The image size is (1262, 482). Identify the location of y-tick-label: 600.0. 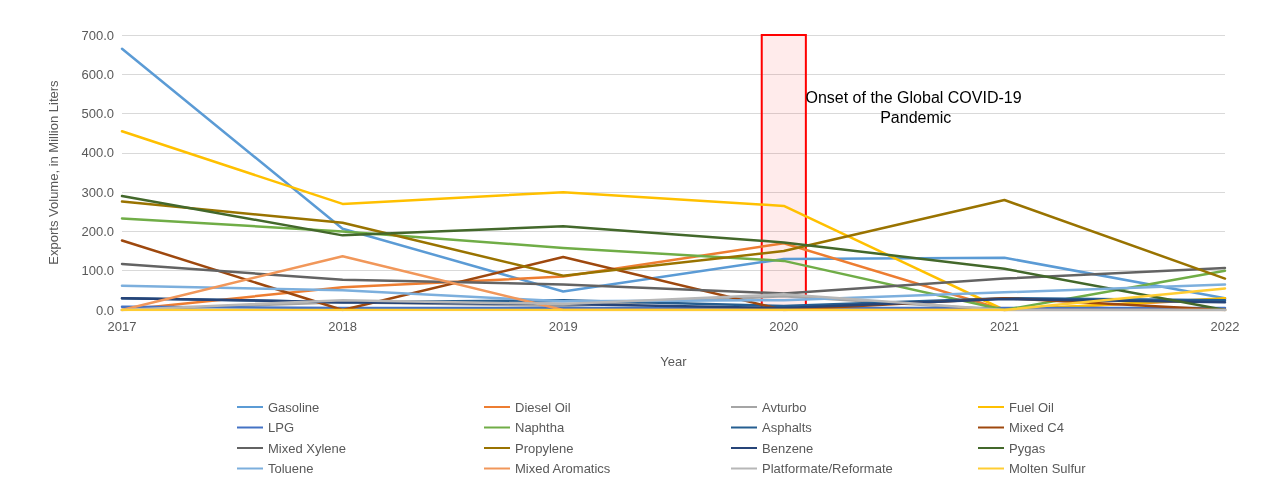
(97, 74).